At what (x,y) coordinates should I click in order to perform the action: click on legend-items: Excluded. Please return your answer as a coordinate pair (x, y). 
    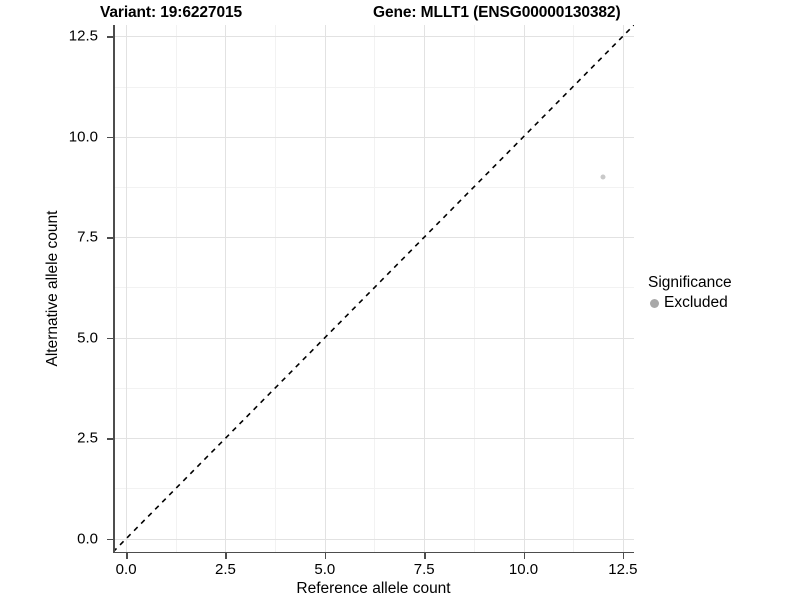
    Looking at the image, I should click on (723, 303).